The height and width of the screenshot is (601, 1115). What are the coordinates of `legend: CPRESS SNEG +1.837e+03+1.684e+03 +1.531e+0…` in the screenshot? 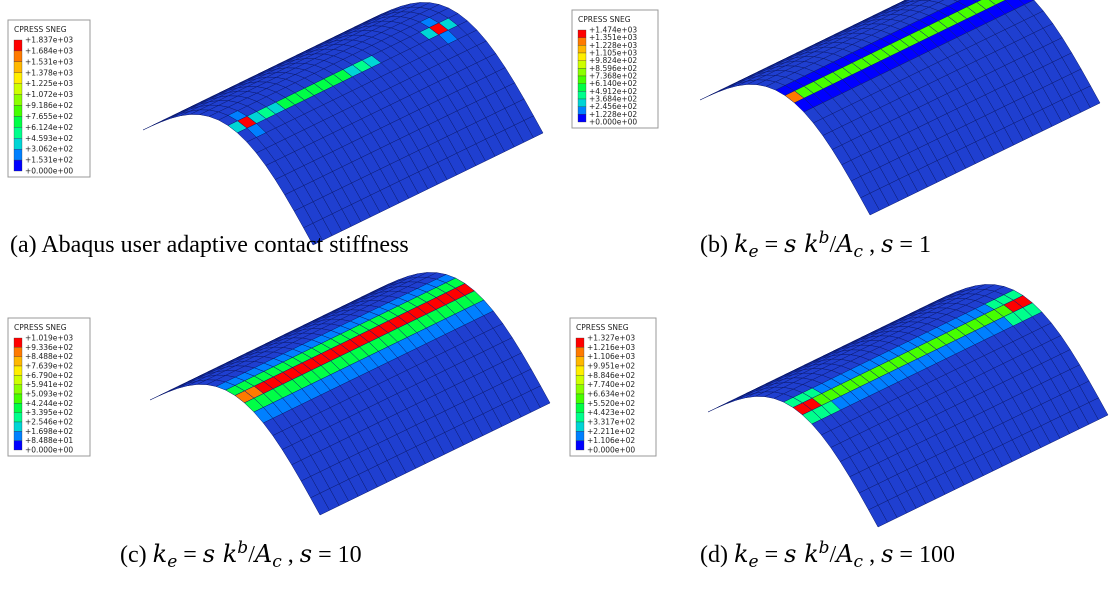 It's located at (49, 98).